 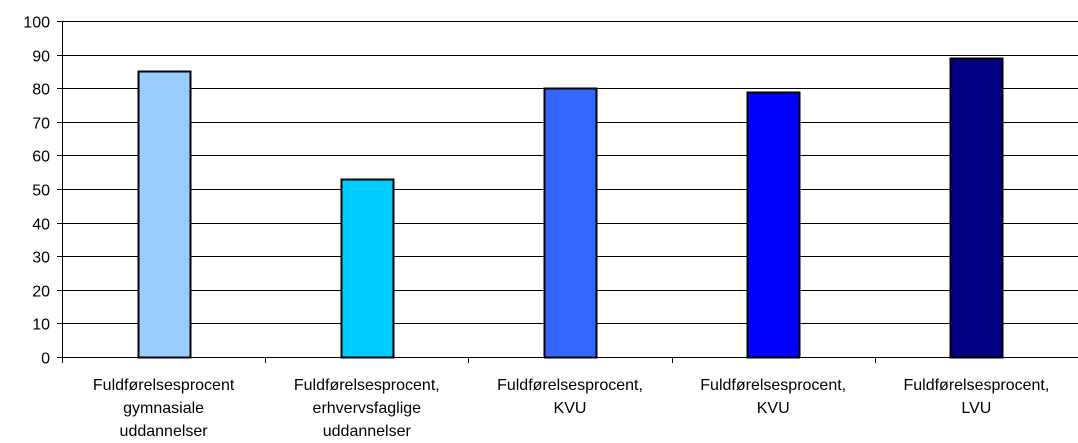 What do you see at coordinates (41, 191) in the screenshot?
I see `y-tick-label: 50` at bounding box center [41, 191].